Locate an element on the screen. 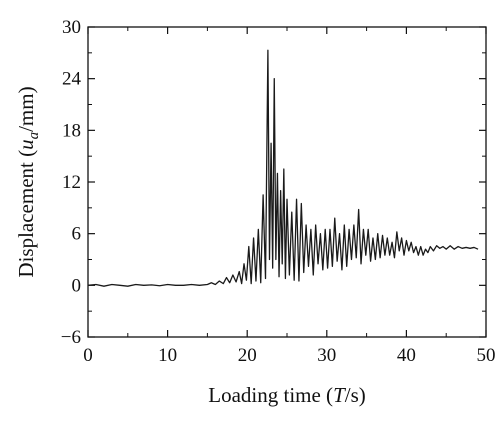  y-tick-label: 30 is located at coordinates (71, 27).